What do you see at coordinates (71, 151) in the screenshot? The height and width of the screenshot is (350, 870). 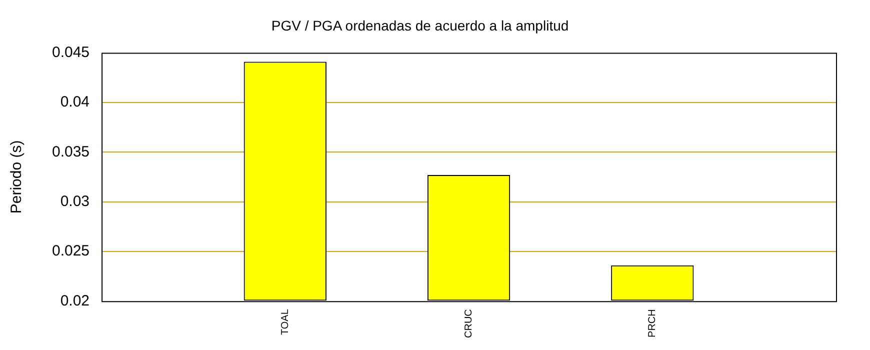 I see `y-tick-label: 0.035` at bounding box center [71, 151].